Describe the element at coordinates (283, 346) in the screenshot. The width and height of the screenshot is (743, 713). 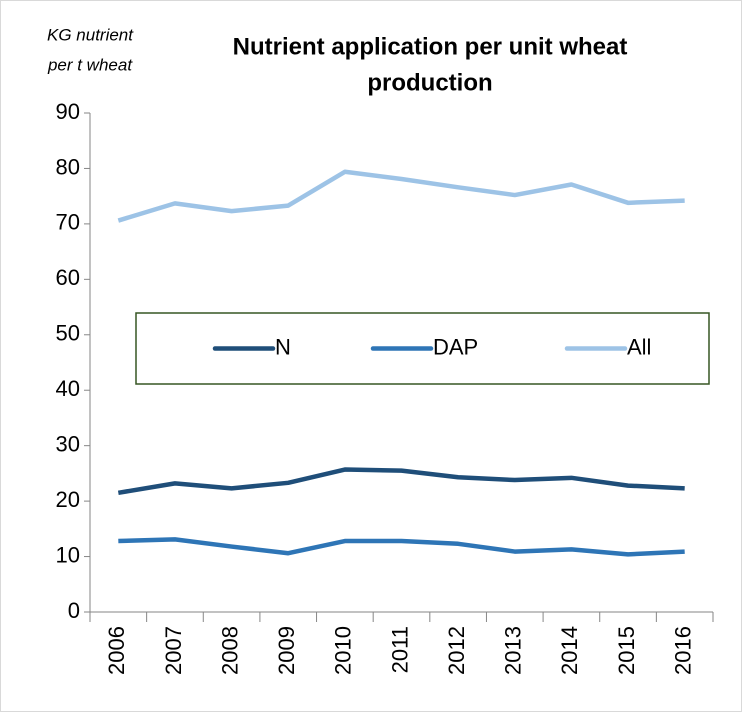
I see `legend-label: N` at that location.